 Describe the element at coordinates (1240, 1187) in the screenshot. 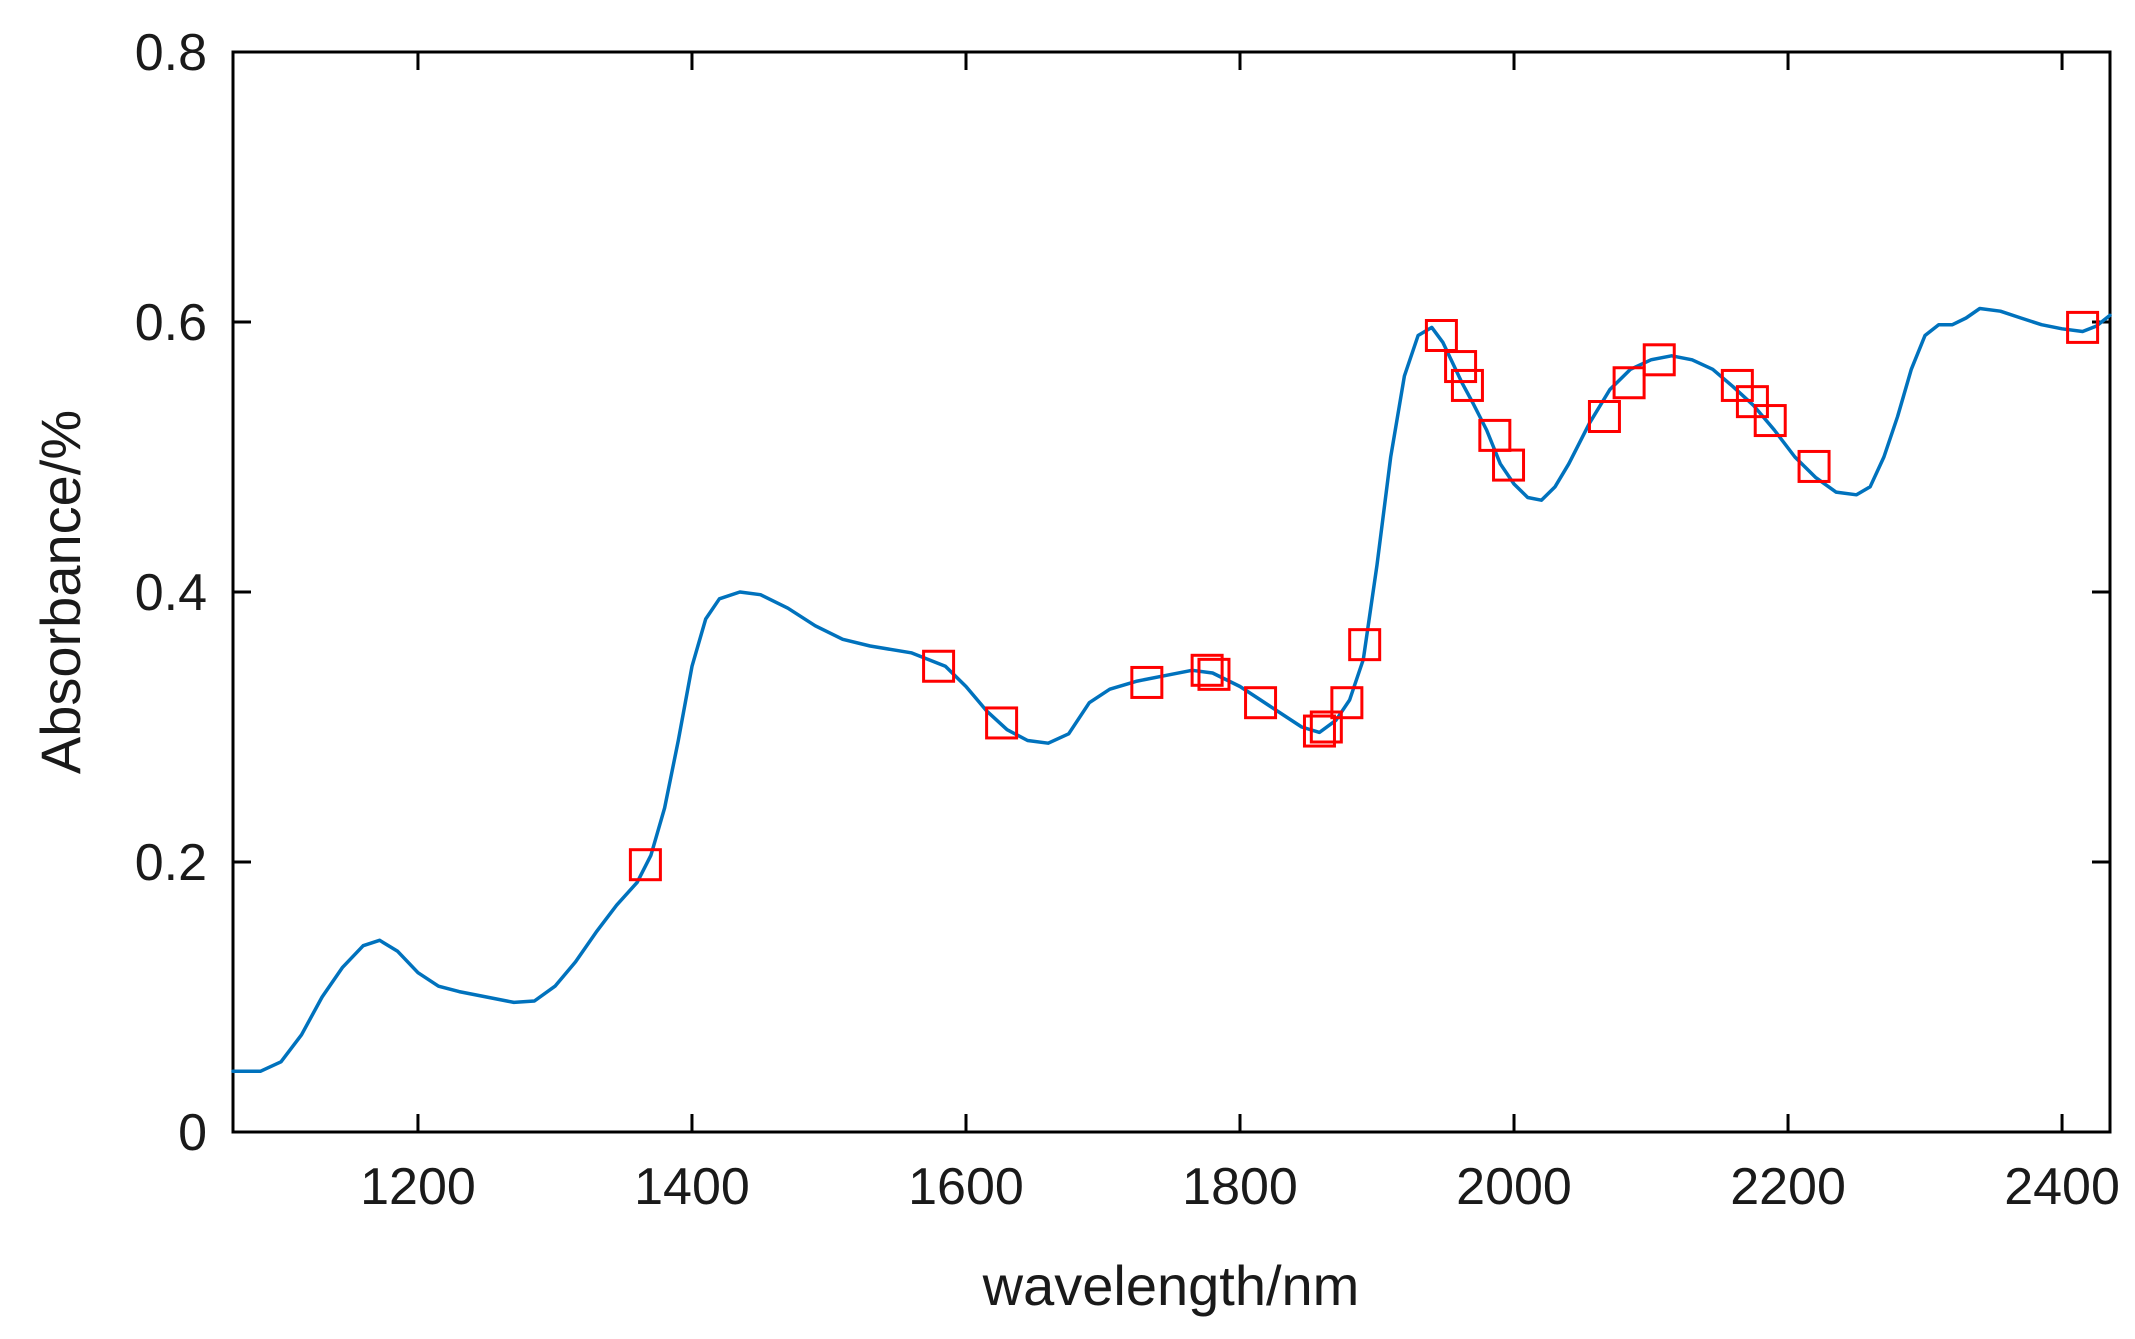

I see `x-tick-label: 1800` at that location.